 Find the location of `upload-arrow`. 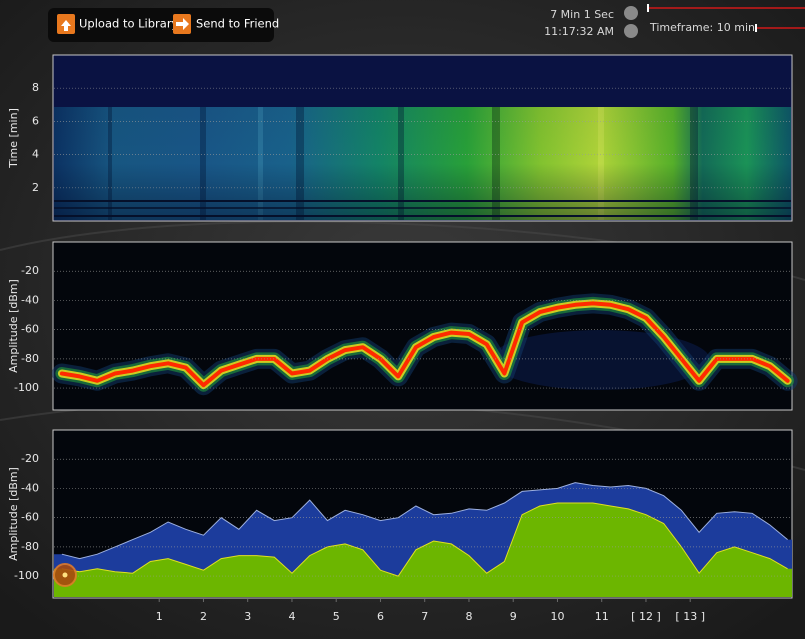

upload-arrow is located at coordinates (66, 25).